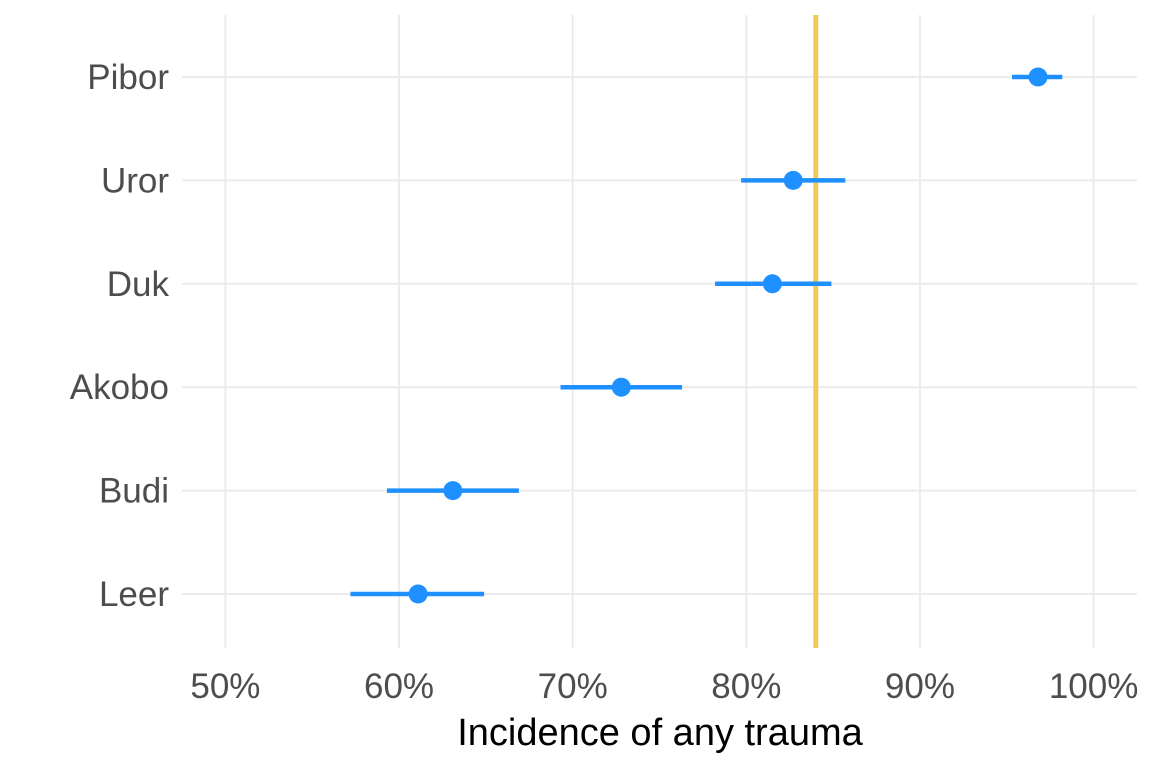 The image size is (1152, 768). I want to click on point-duk, so click(772, 284).